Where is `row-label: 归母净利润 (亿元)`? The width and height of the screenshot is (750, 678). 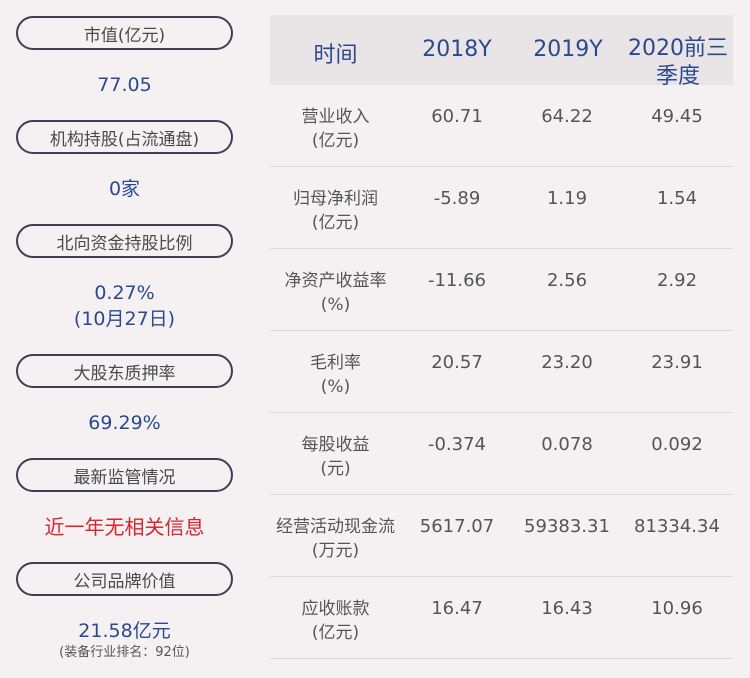 row-label: 归母净利润 (亿元) is located at coordinates (335, 211).